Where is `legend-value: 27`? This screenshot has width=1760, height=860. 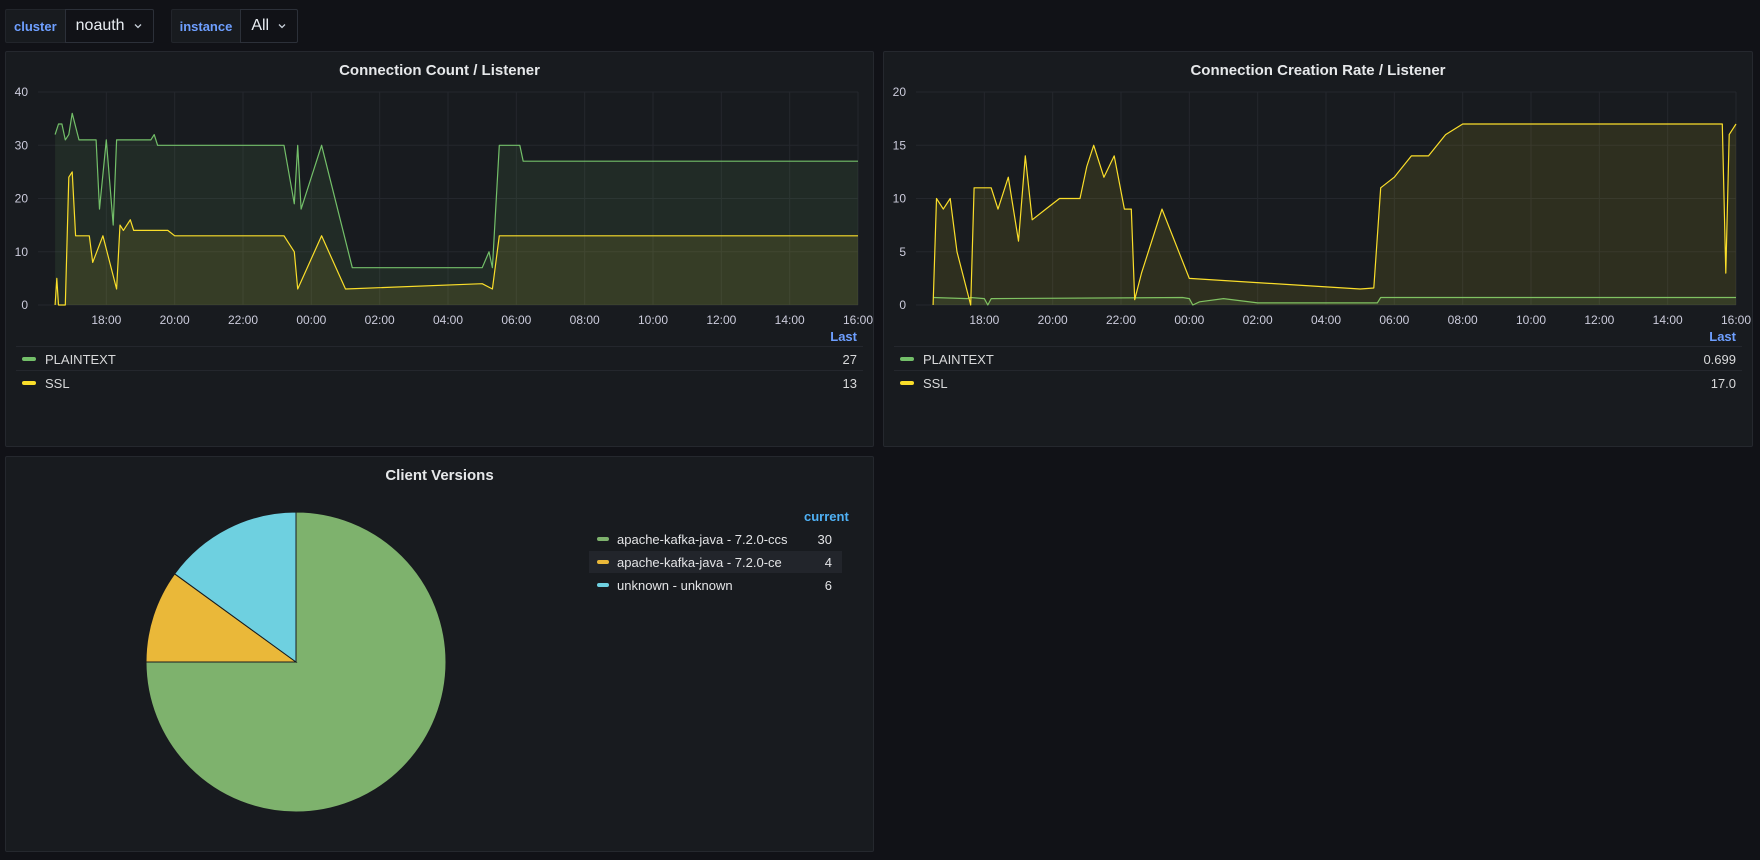
legend-value: 27 is located at coordinates (849, 359).